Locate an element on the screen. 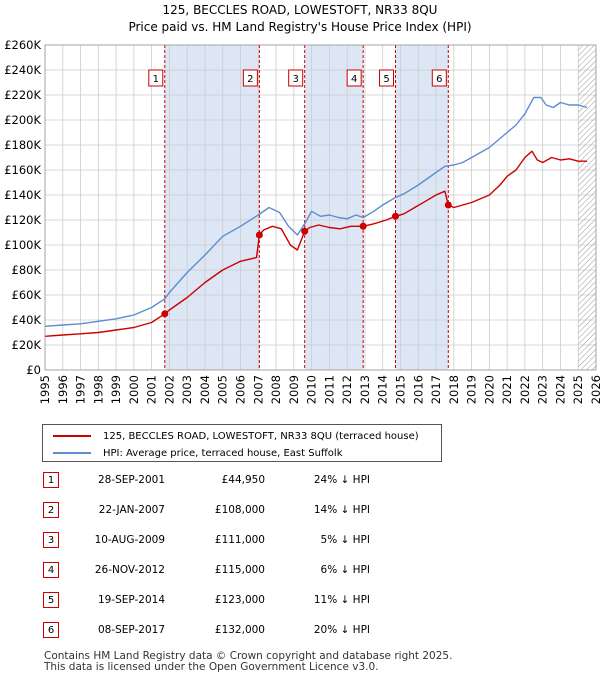 The width and height of the screenshot is (600, 680). sale-marker-badge: 2 is located at coordinates (51, 510).